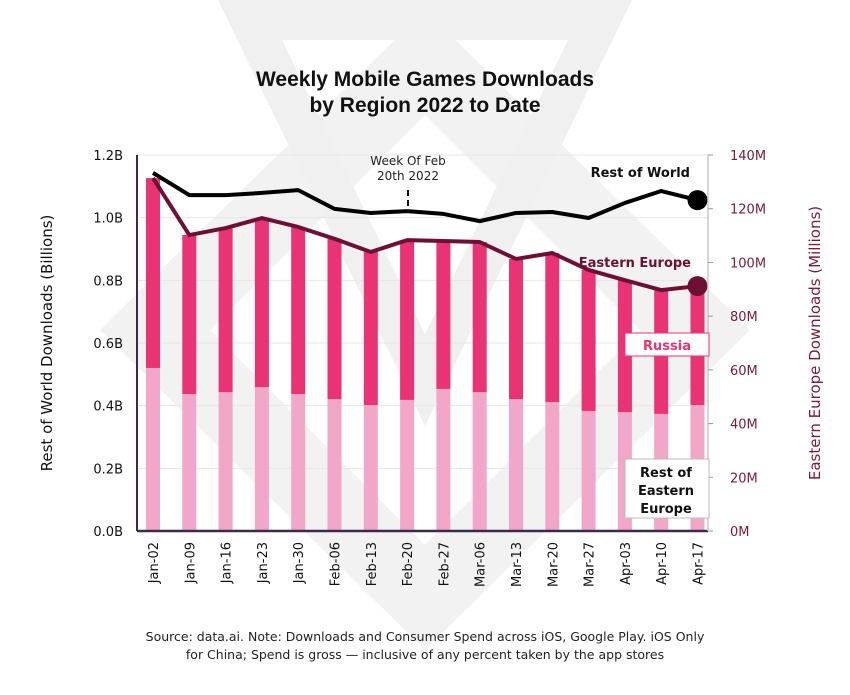 Image resolution: width=850 pixels, height=695 pixels. I want to click on legend-rest-of-ee-line2: Eastern, so click(666, 491).